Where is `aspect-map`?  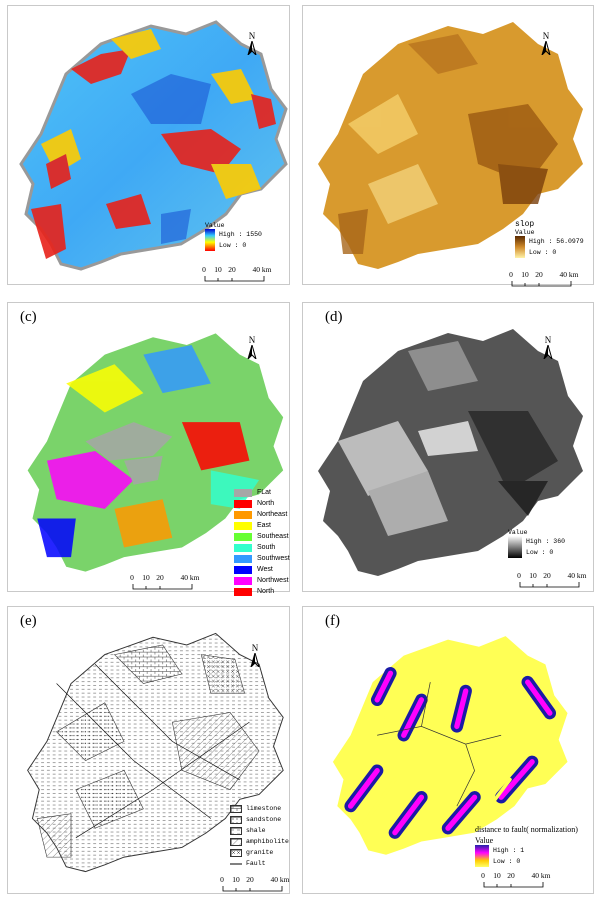 aspect-map is located at coordinates (155, 452).